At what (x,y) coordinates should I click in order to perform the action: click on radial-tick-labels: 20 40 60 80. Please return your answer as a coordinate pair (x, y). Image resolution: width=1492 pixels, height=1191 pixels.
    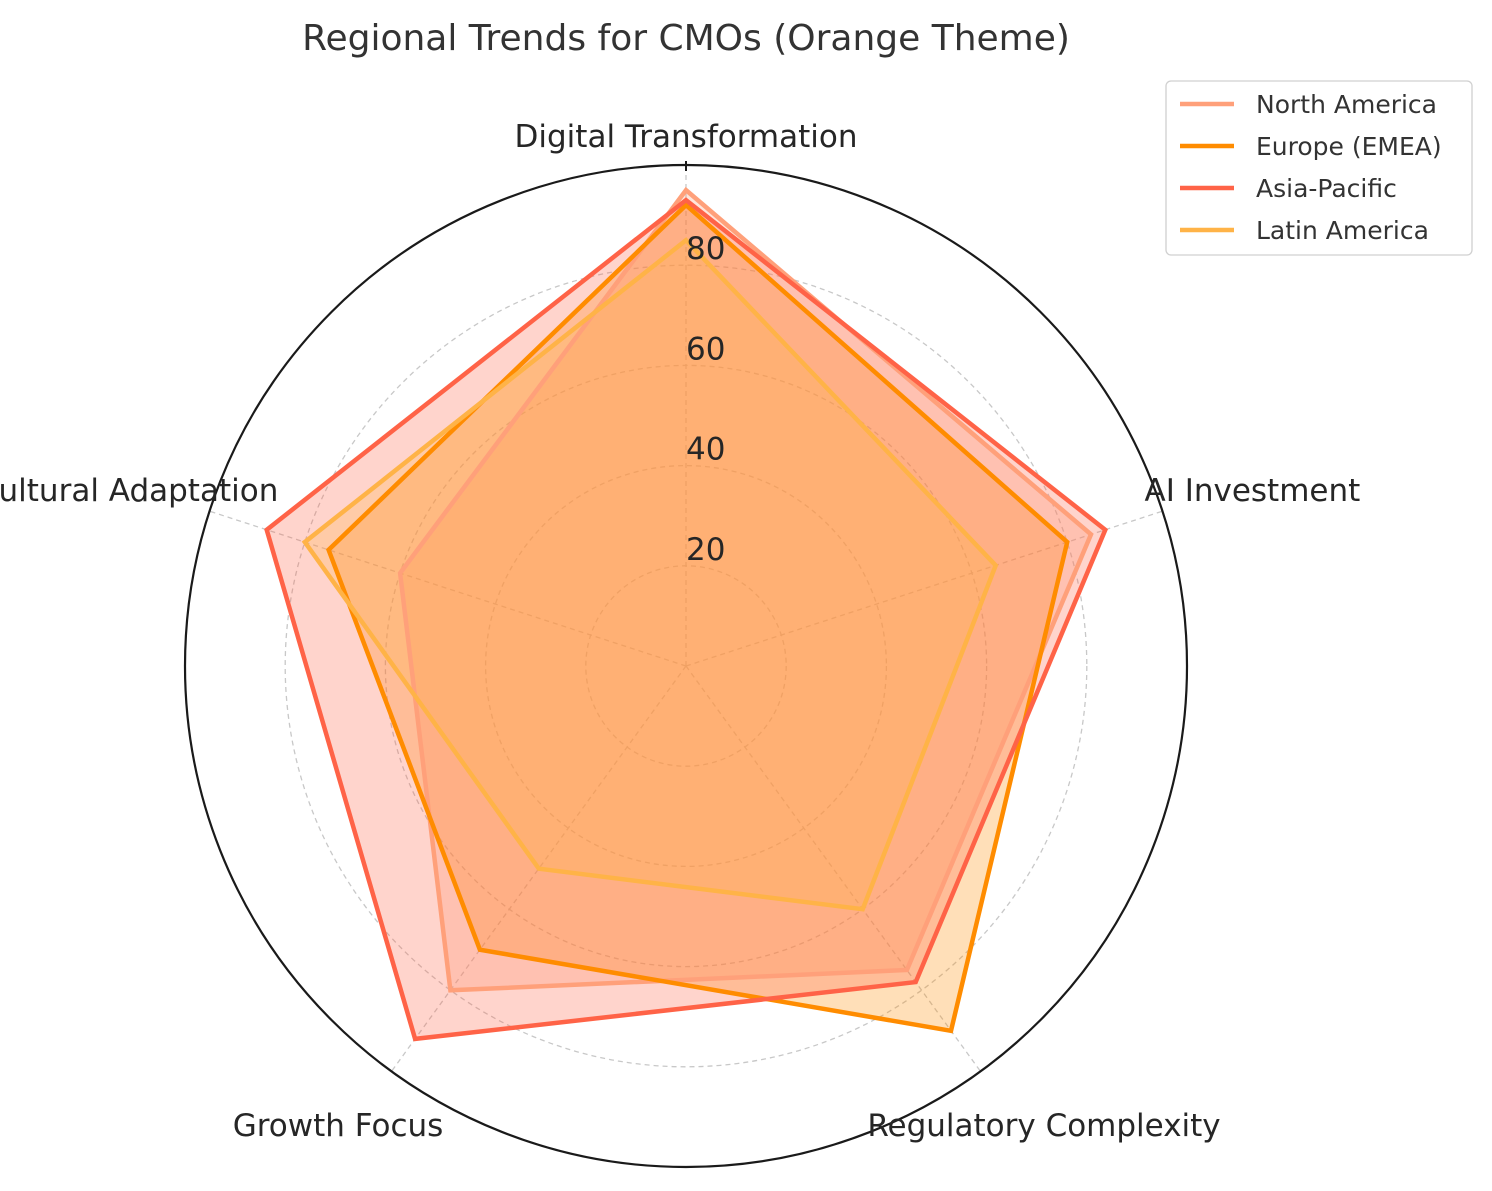
    Looking at the image, I should click on (705, 399).